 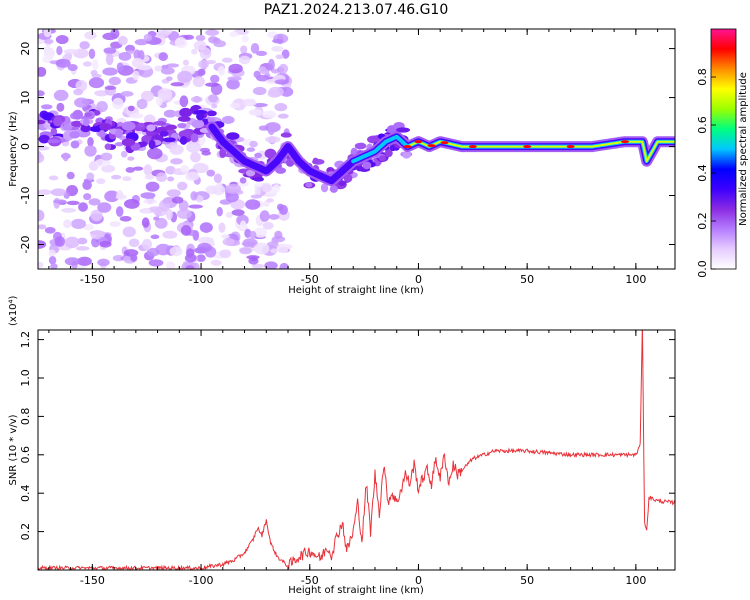 What do you see at coordinates (723, 149) in the screenshot?
I see `colorbar-gradient` at bounding box center [723, 149].